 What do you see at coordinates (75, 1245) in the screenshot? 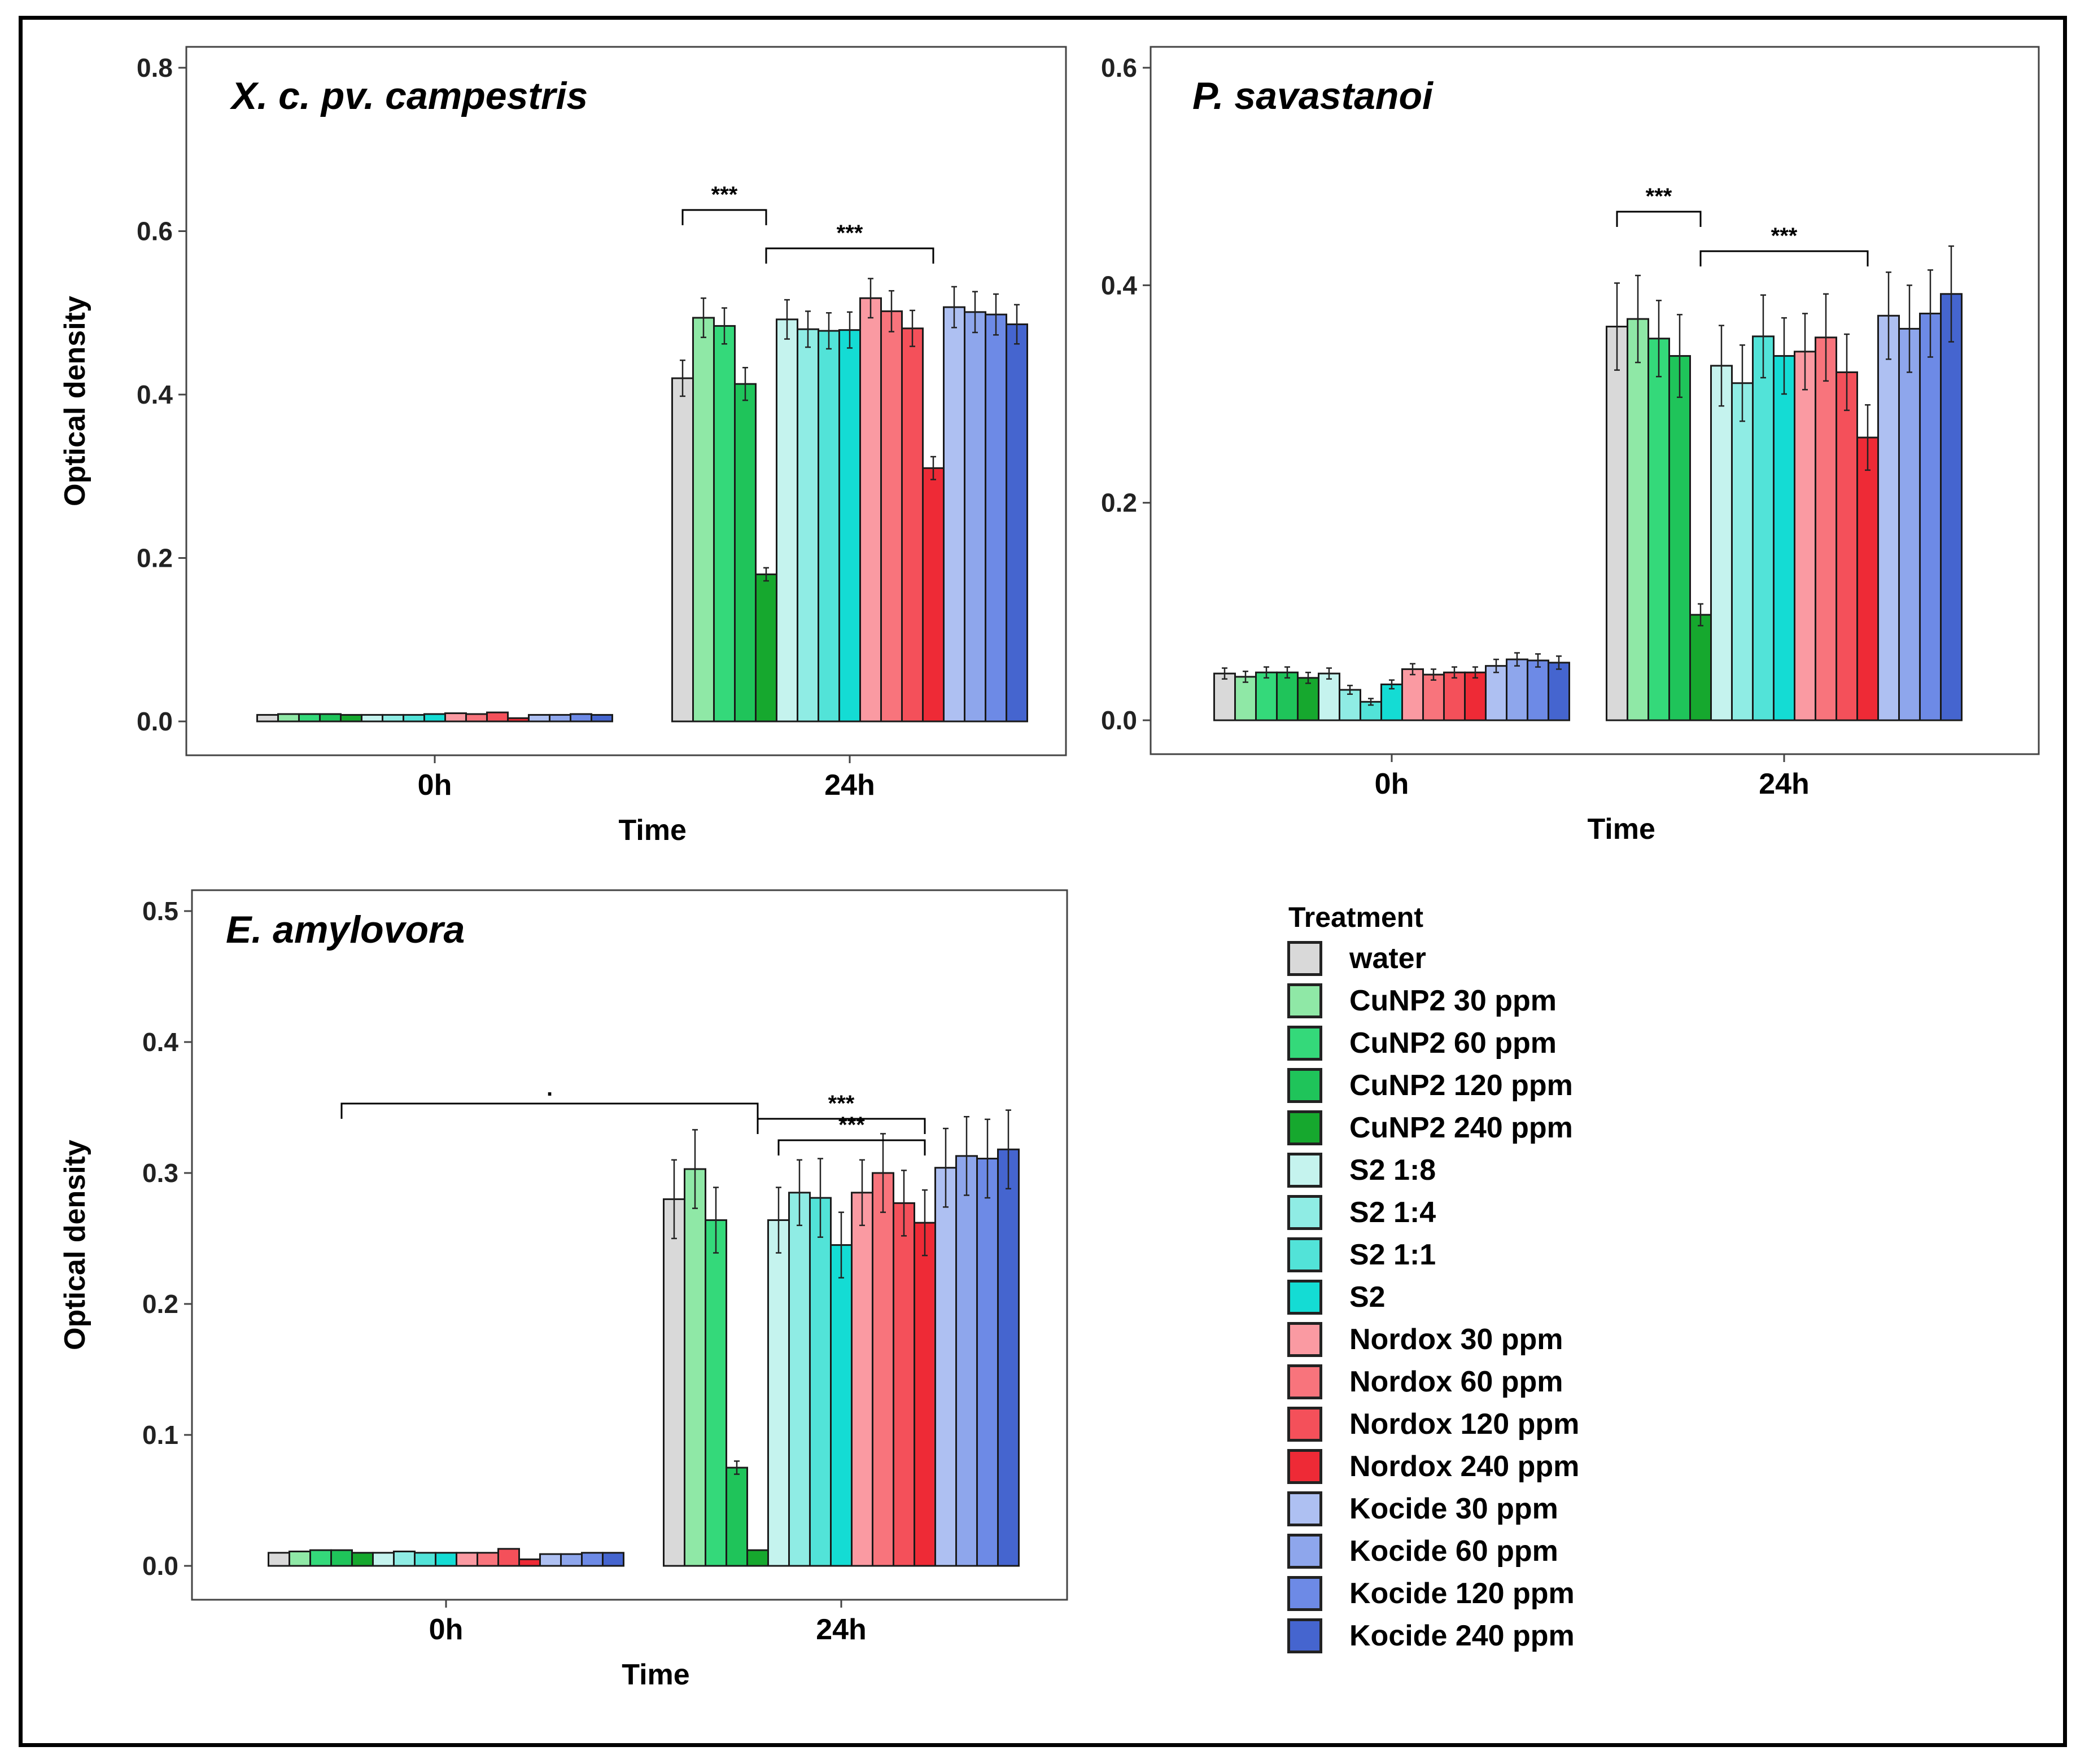
I see `y-axis-label: Optical density` at bounding box center [75, 1245].